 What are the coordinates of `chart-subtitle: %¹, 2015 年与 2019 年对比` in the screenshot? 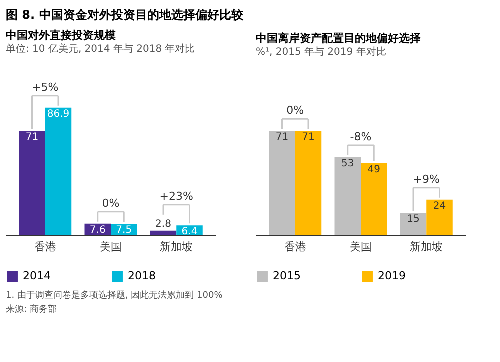 It's located at (321, 52).